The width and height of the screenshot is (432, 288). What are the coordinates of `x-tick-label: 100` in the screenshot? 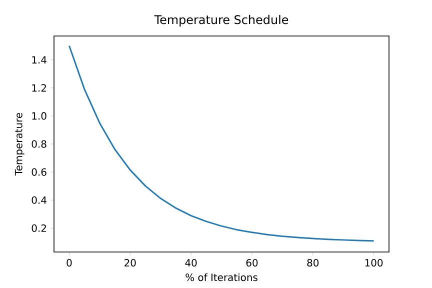 It's located at (374, 263).